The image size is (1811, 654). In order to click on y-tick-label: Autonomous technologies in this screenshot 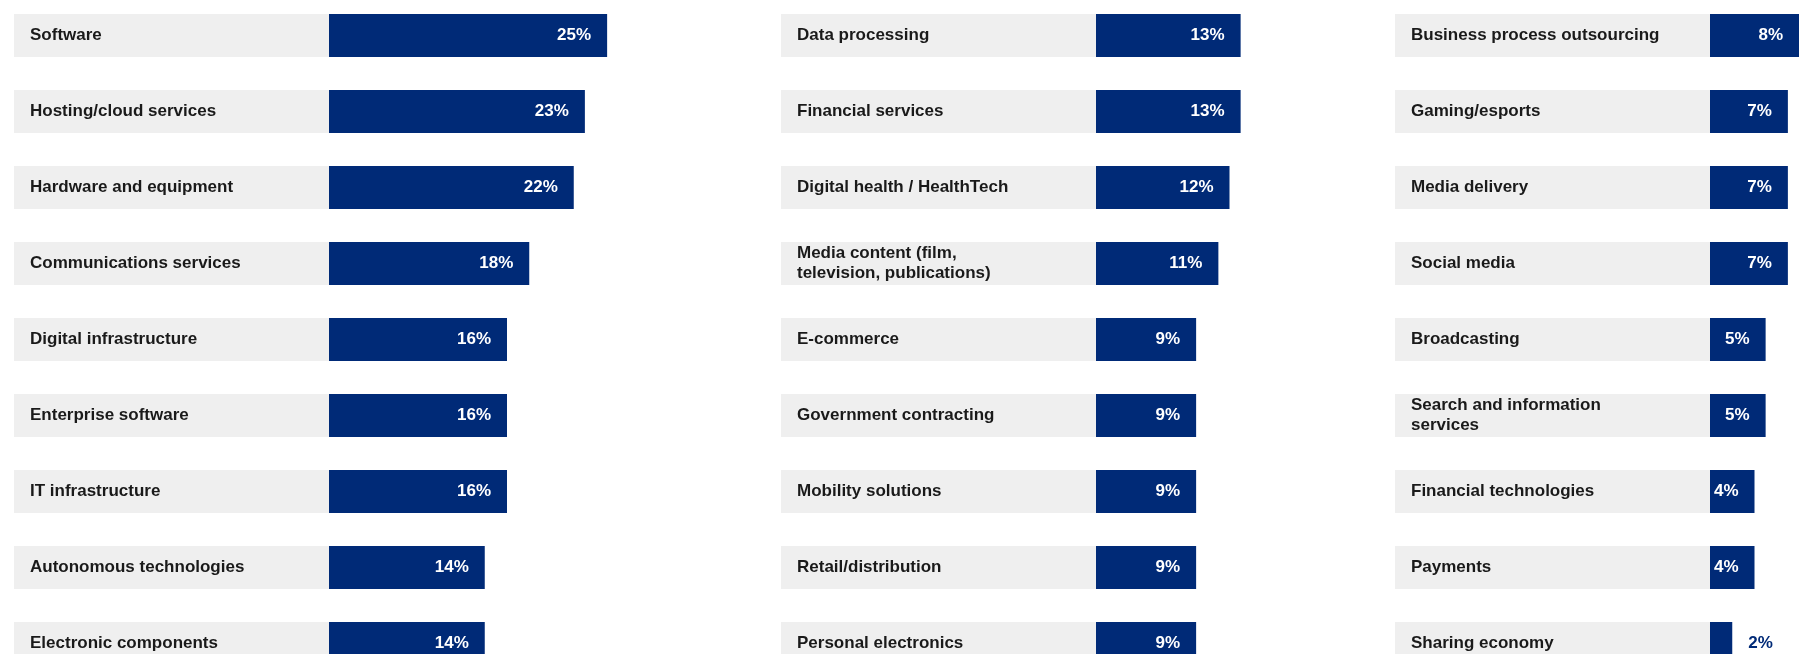, I will do `click(137, 566)`.